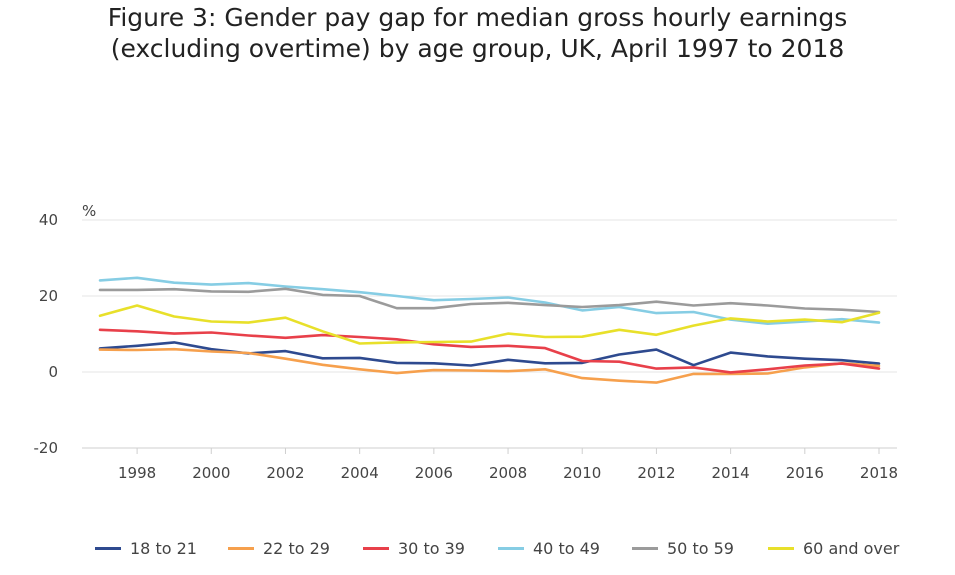 The width and height of the screenshot is (955, 575). I want to click on legend-item-3: 40 to 49, so click(549, 548).